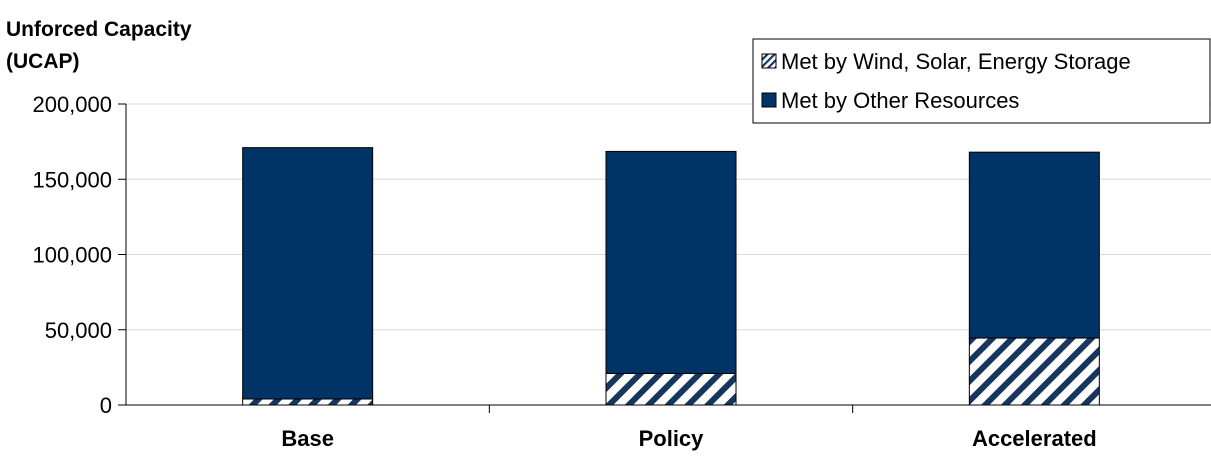 Image resolution: width=1211 pixels, height=456 pixels. Describe the element at coordinates (956, 61) in the screenshot. I see `legend-entry-label: Met by Wind, Solar, Energy Storage` at that location.